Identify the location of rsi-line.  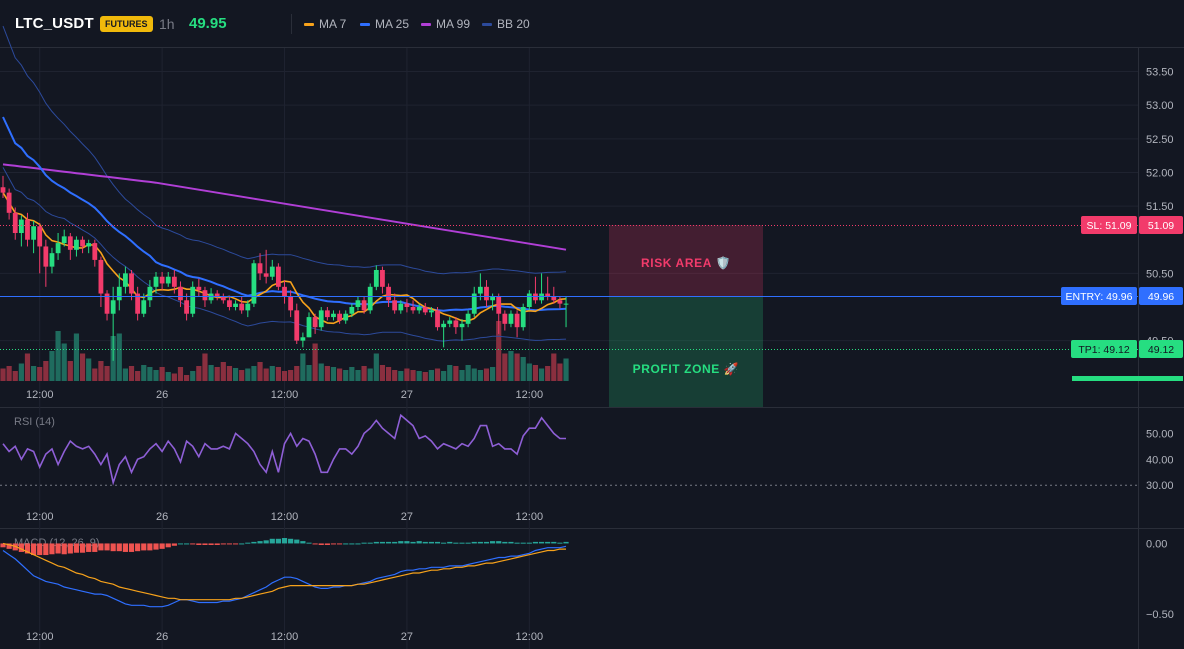
(284, 449).